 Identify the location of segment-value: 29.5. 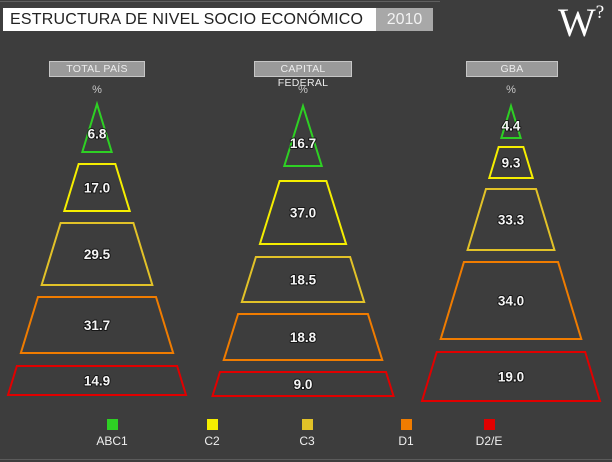
(97, 254).